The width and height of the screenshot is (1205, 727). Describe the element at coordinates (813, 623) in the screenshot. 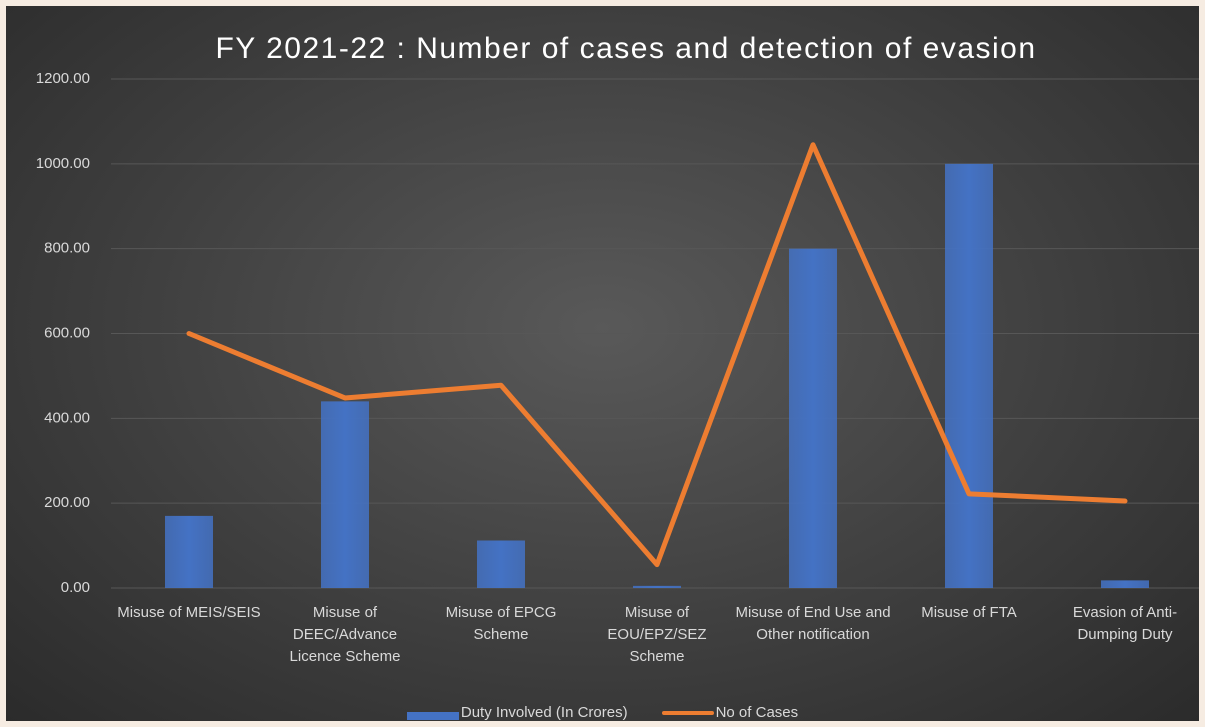

I see `x-tick-label: Misuse of End Use and Other notification` at that location.